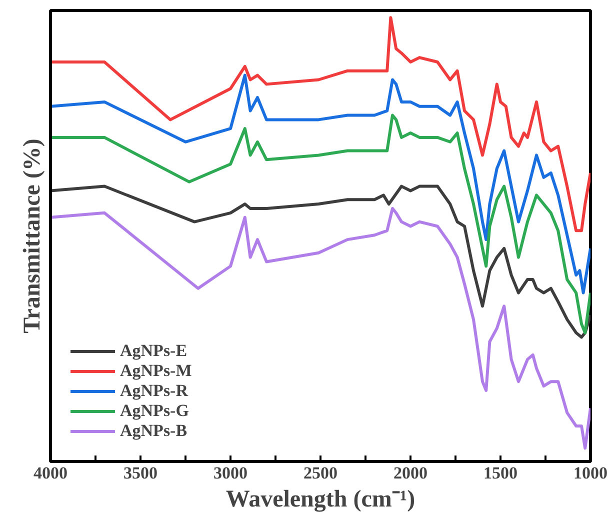 This screenshot has width=614, height=520. I want to click on x-tick-label: 2000, so click(411, 473).